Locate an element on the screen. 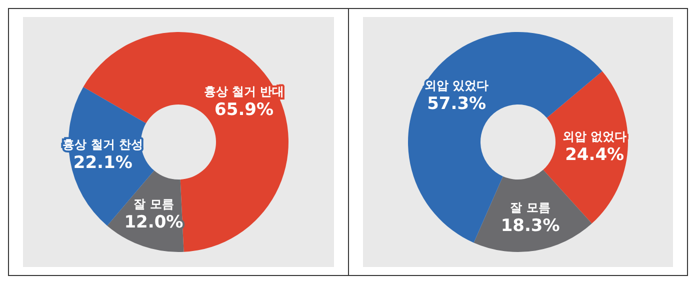 Image resolution: width=699 pixels, height=288 pixels. data-label: 24.4% is located at coordinates (594, 155).